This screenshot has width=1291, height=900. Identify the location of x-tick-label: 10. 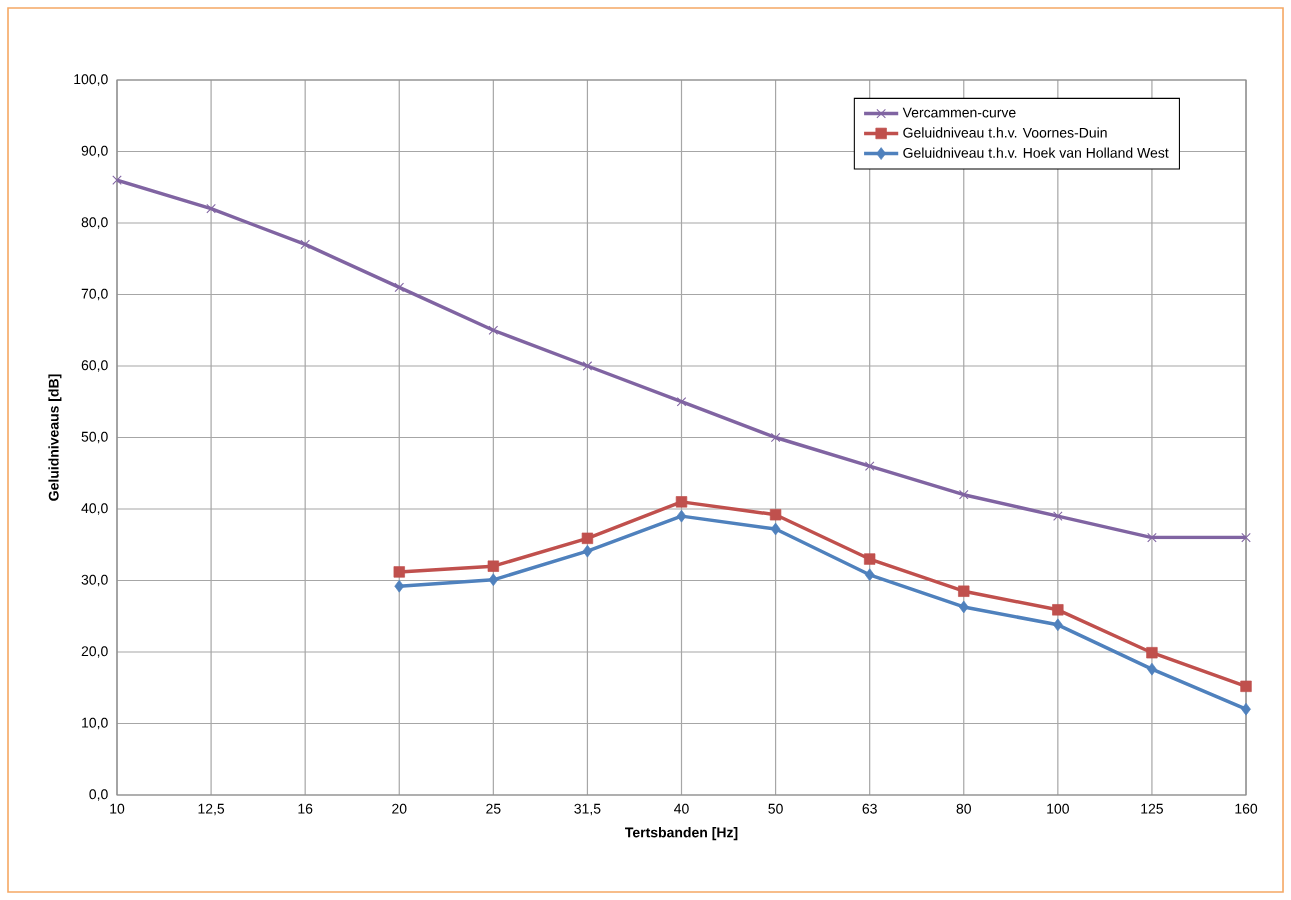
(117, 808).